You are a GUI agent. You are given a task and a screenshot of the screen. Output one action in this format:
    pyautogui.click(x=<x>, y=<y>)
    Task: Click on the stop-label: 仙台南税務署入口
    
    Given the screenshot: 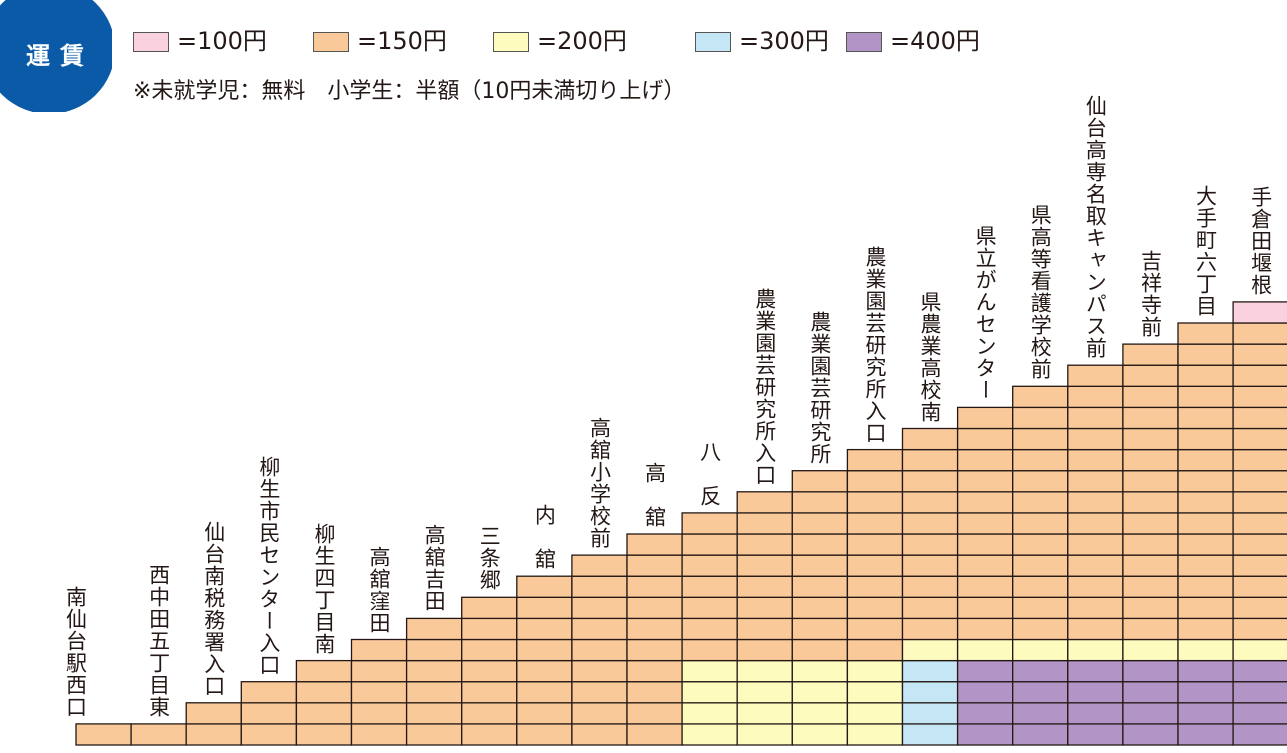 What is the action you would take?
    pyautogui.click(x=213, y=608)
    